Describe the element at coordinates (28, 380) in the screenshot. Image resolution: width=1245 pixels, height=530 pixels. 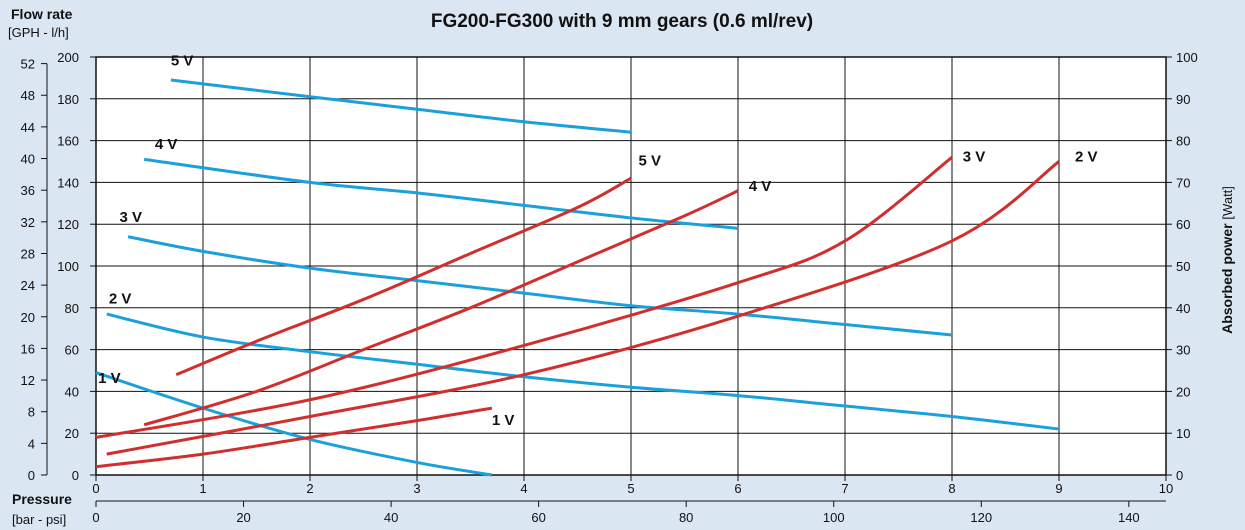
I see `gph-tick-label: 12` at that location.